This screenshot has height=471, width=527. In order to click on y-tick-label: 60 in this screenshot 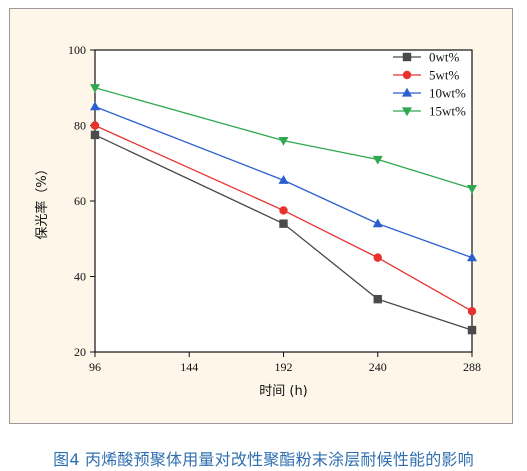, I will do `click(80, 201)`.